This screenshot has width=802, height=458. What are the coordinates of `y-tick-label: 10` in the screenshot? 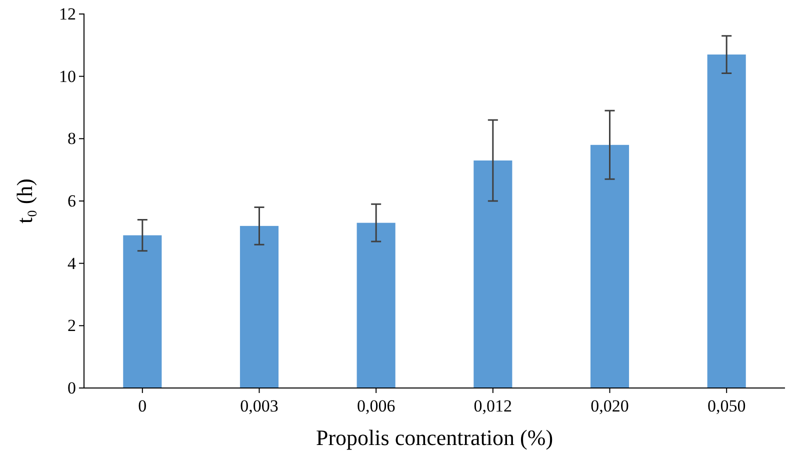 It's located at (67, 76).